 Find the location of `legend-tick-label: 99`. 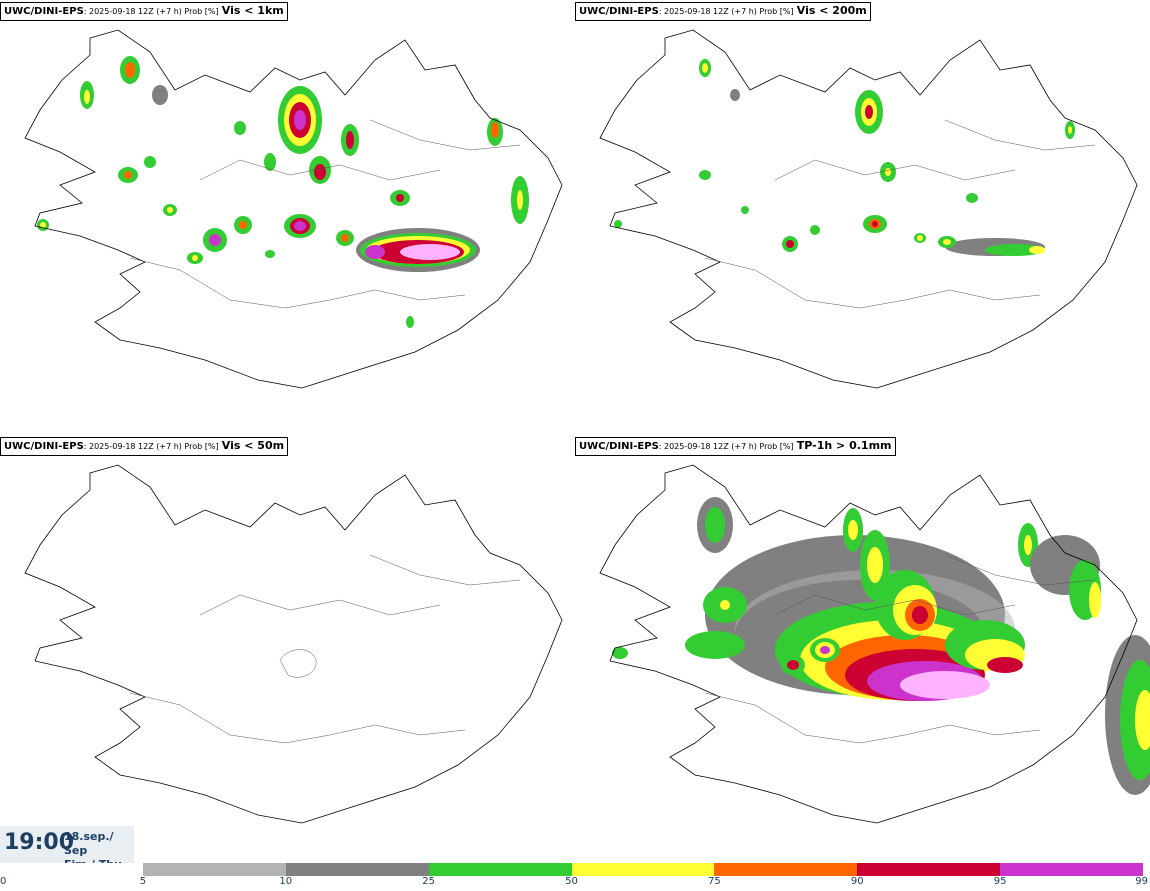

legend-tick-label: 99 is located at coordinates (1141, 881).